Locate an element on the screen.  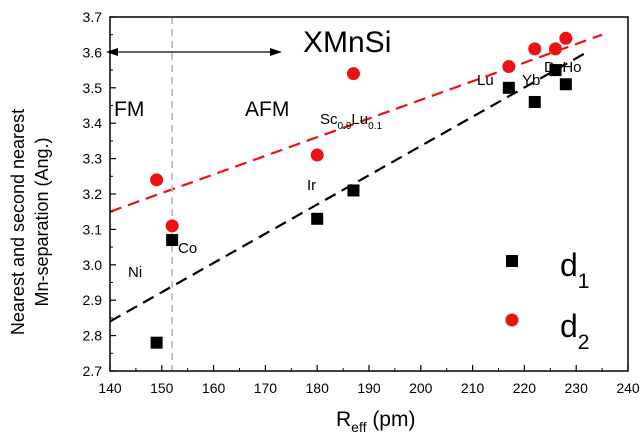
x-tick-label: 150 is located at coordinates (162, 388).